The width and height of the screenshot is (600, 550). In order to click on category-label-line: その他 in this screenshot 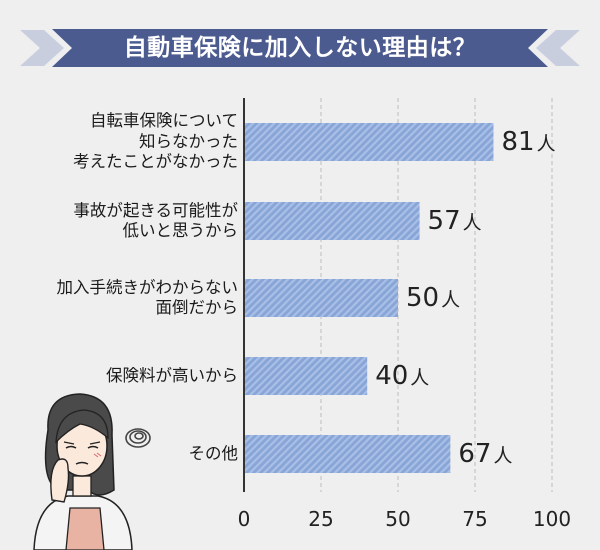, I will do `click(213, 453)`.